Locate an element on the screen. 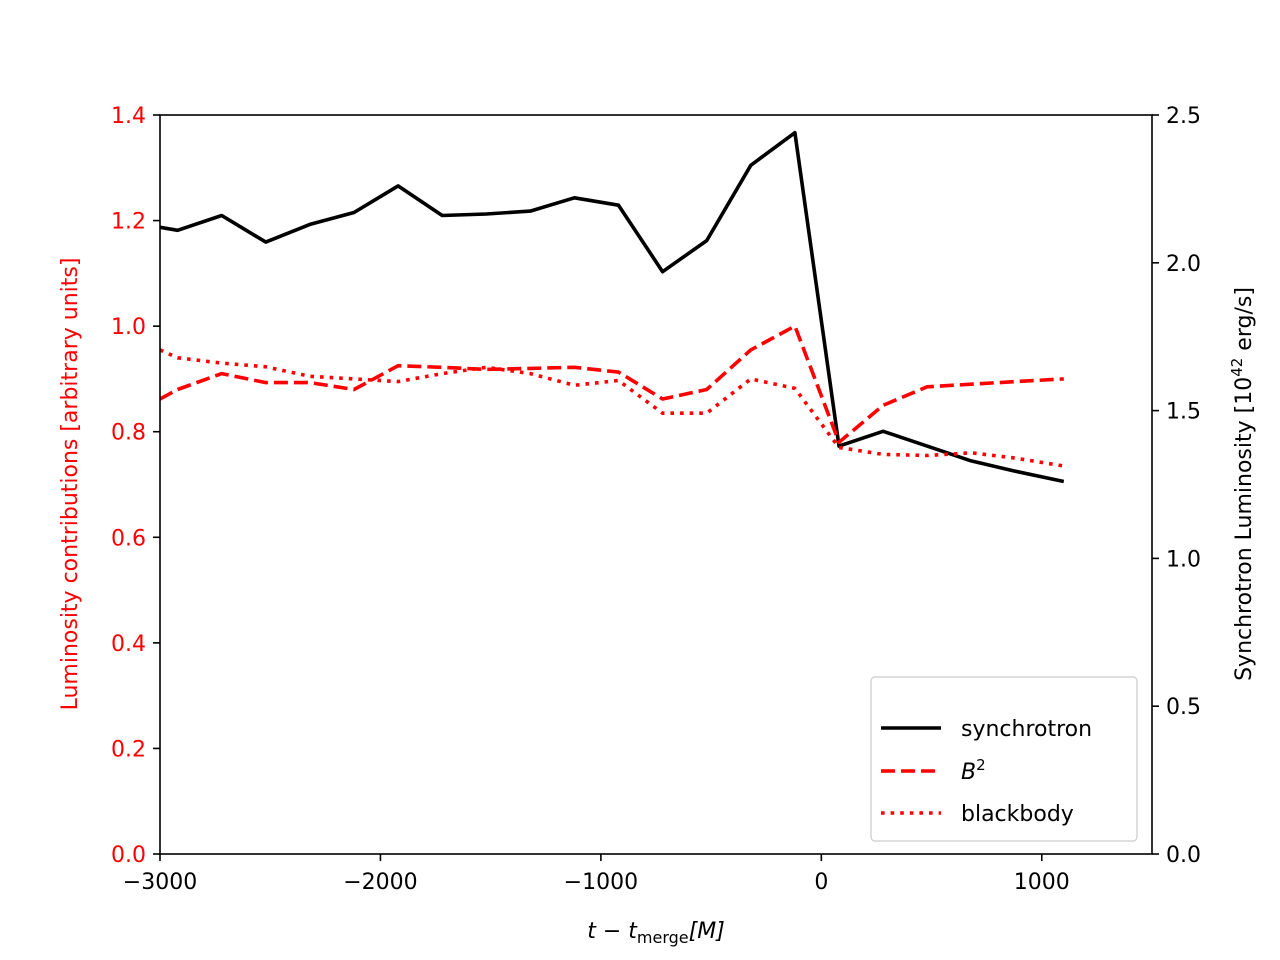  legend: synchrotron B2 blackbody is located at coordinates (1004, 759).